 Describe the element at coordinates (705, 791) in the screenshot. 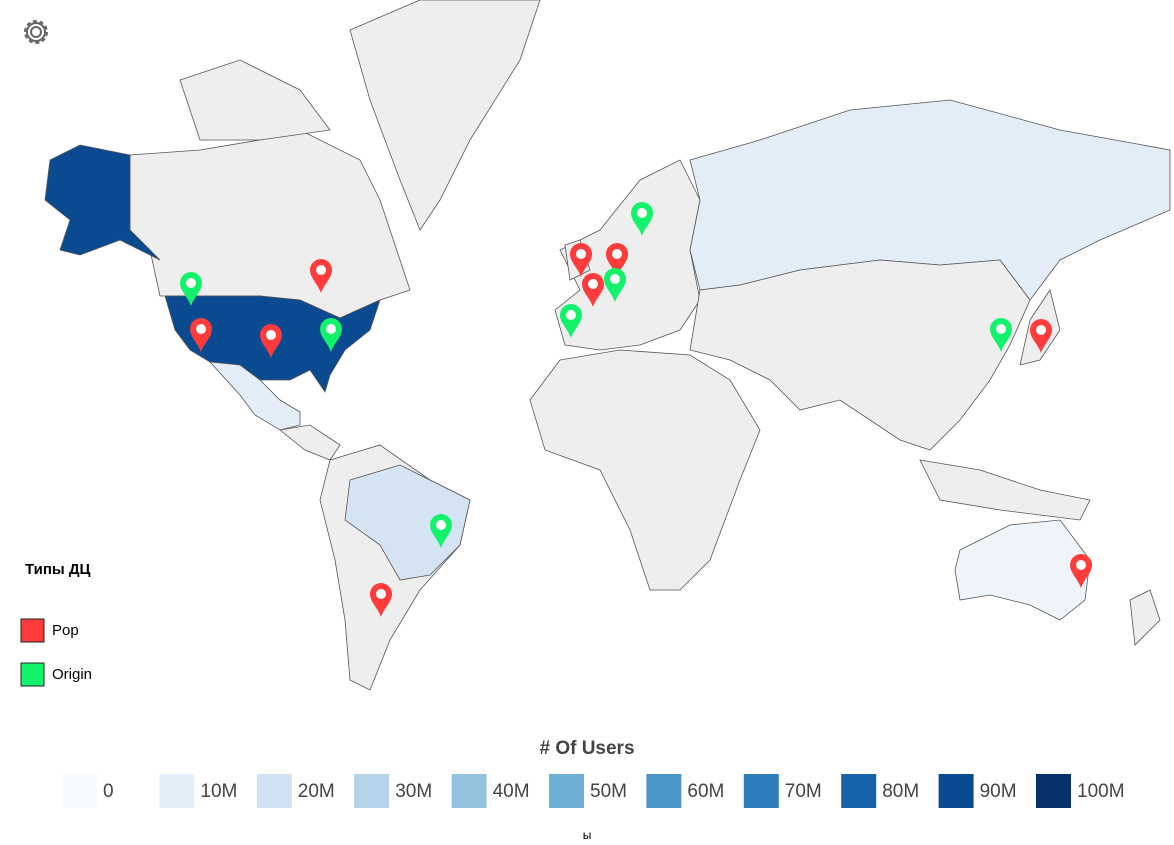

I see `scale-label: 60M` at that location.